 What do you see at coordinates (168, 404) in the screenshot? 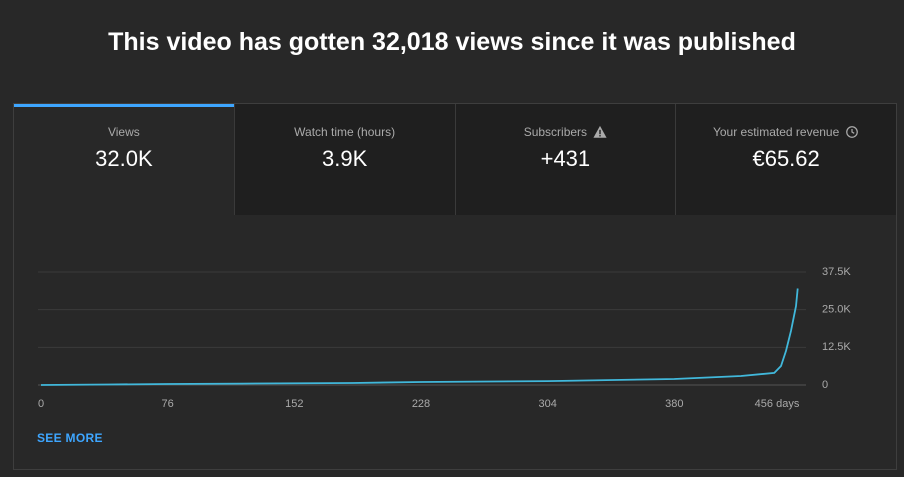
I see `x-tick-label: 76` at bounding box center [168, 404].